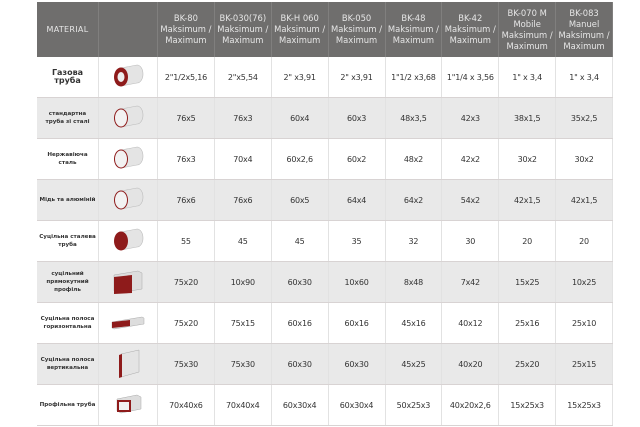 Image resolution: width=640 pixels, height=427 pixels. What do you see at coordinates (584, 282) in the screenshot?
I see `capacity-value: 10x25` at bounding box center [584, 282].